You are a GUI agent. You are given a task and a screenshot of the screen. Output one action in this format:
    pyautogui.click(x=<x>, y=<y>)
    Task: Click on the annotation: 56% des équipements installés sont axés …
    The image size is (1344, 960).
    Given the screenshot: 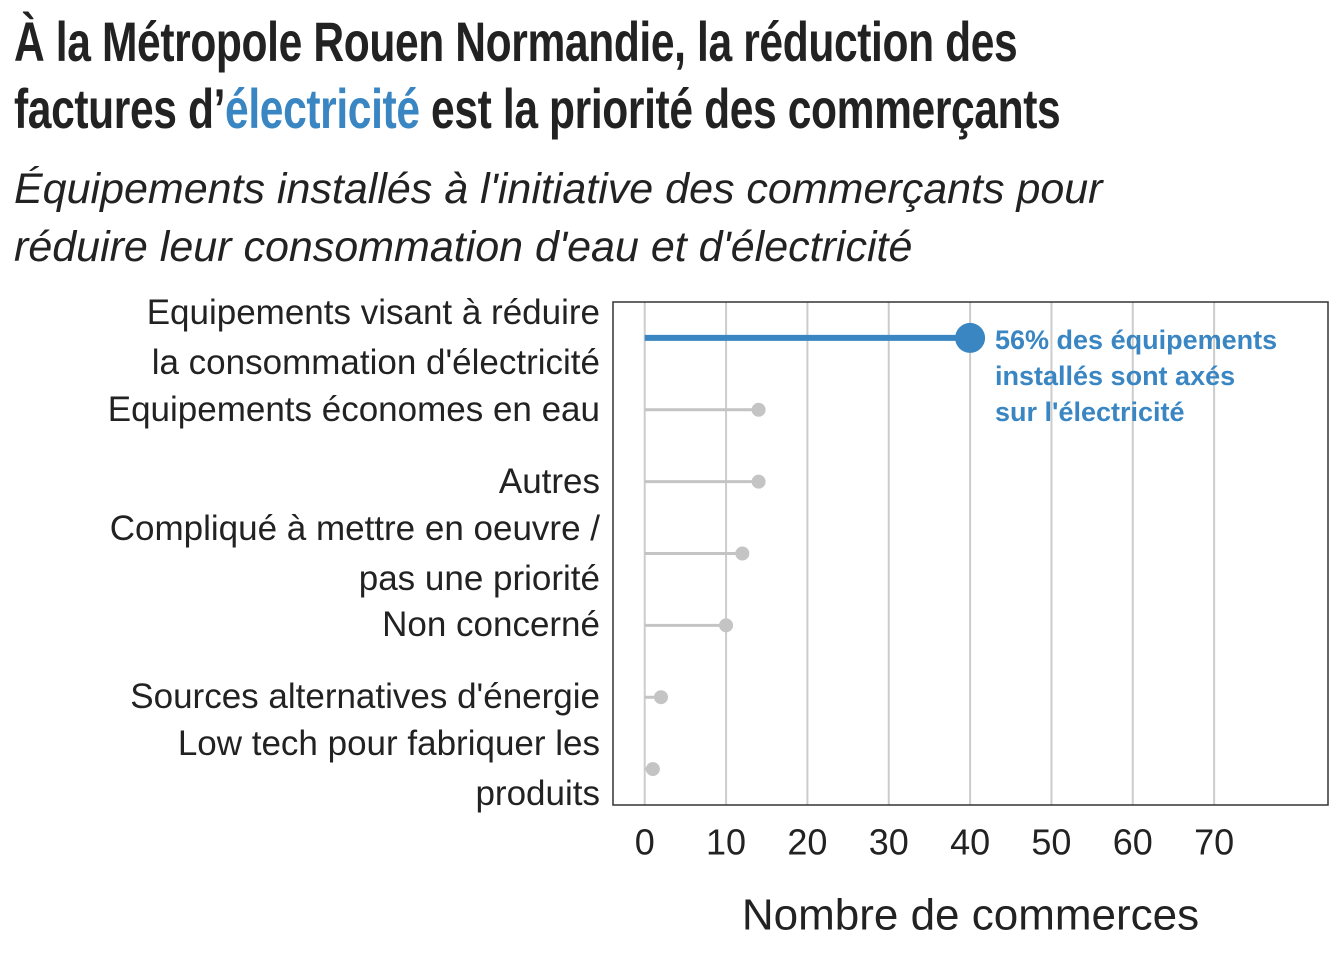 What is the action you would take?
    pyautogui.click(x=1136, y=376)
    